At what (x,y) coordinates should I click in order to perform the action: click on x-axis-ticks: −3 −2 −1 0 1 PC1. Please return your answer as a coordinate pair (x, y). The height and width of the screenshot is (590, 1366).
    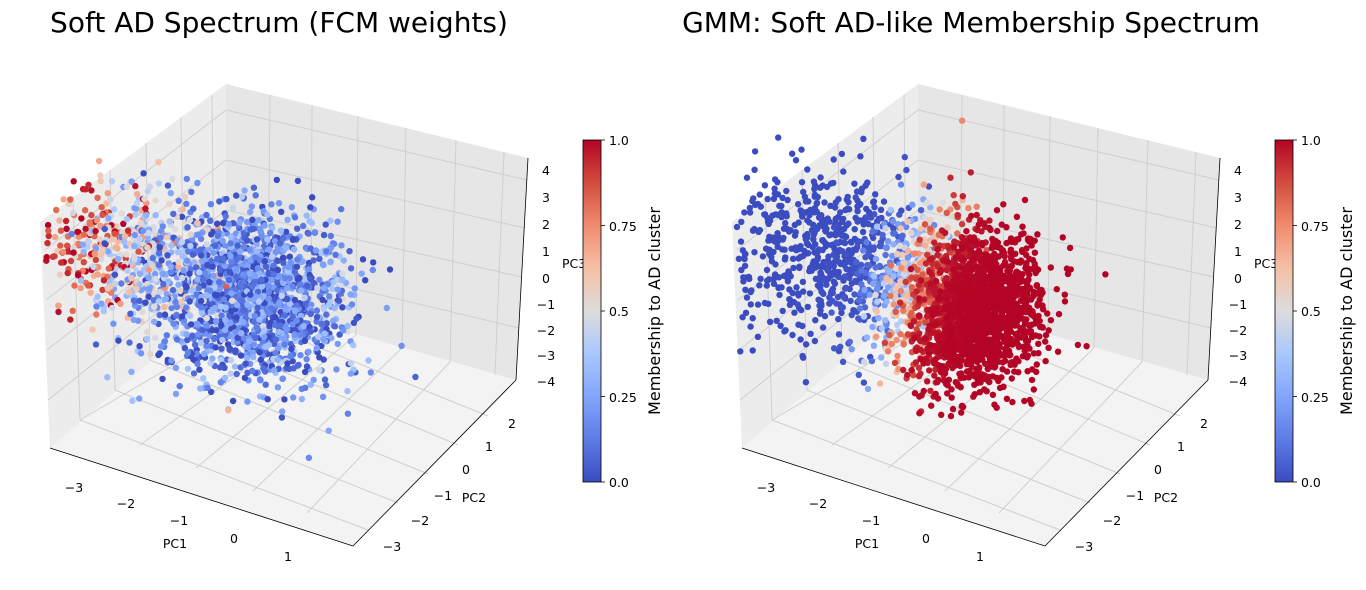
    Looking at the image, I should click on (178, 522).